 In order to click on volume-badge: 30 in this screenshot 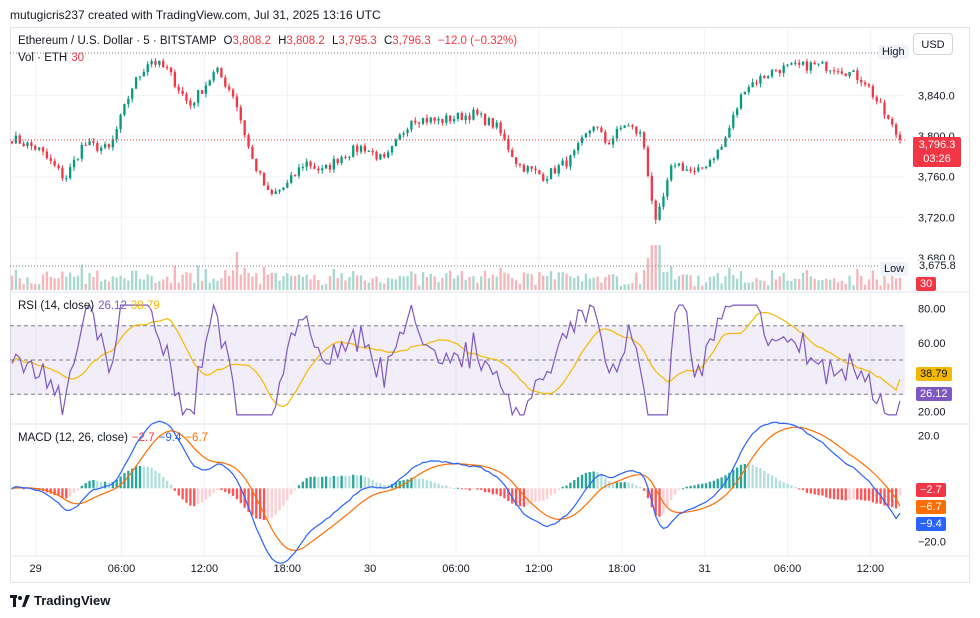, I will do `click(926, 284)`.